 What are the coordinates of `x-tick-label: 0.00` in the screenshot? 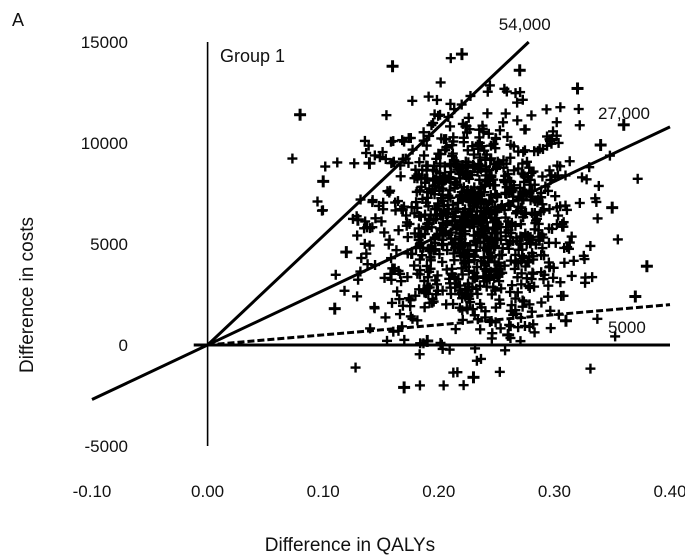 It's located at (207, 491).